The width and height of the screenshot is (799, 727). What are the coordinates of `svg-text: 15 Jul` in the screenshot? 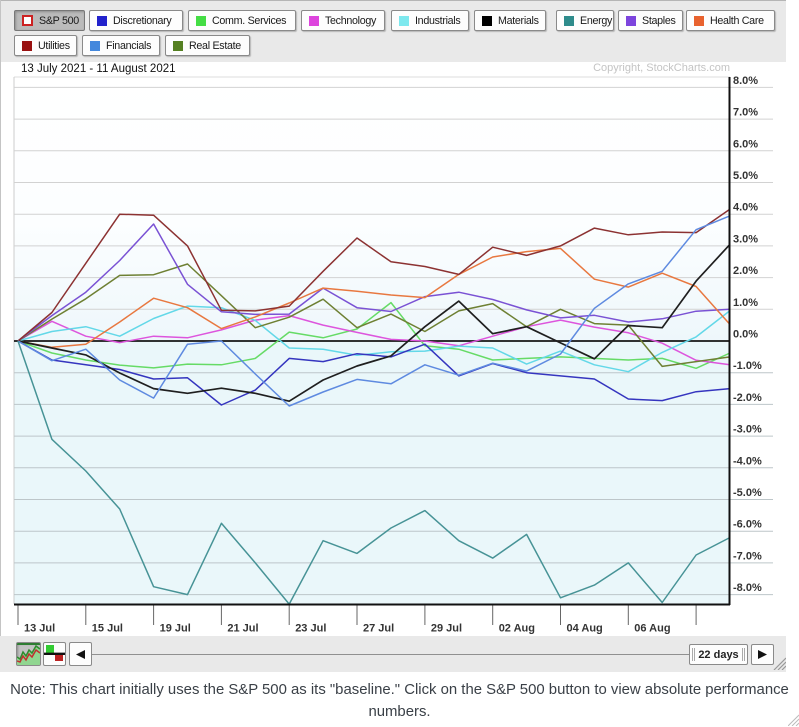 It's located at (107, 629).